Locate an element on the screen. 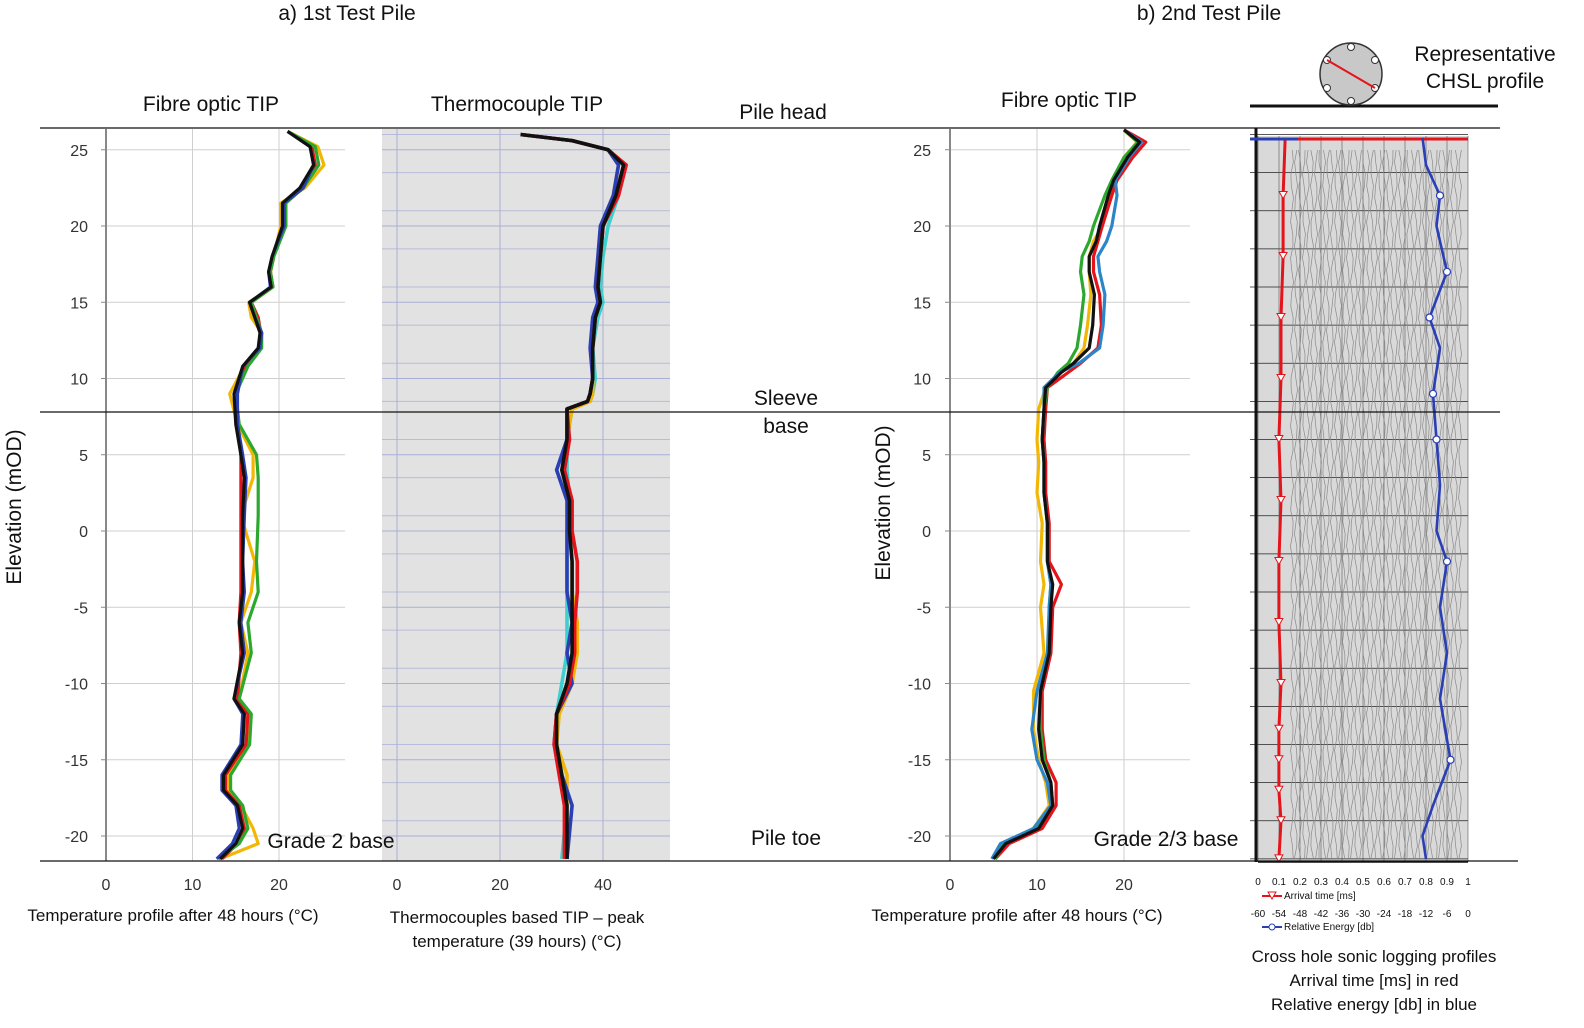 The image size is (1584, 1028). chsl-arrival-tick: 0.9 is located at coordinates (1447, 882).